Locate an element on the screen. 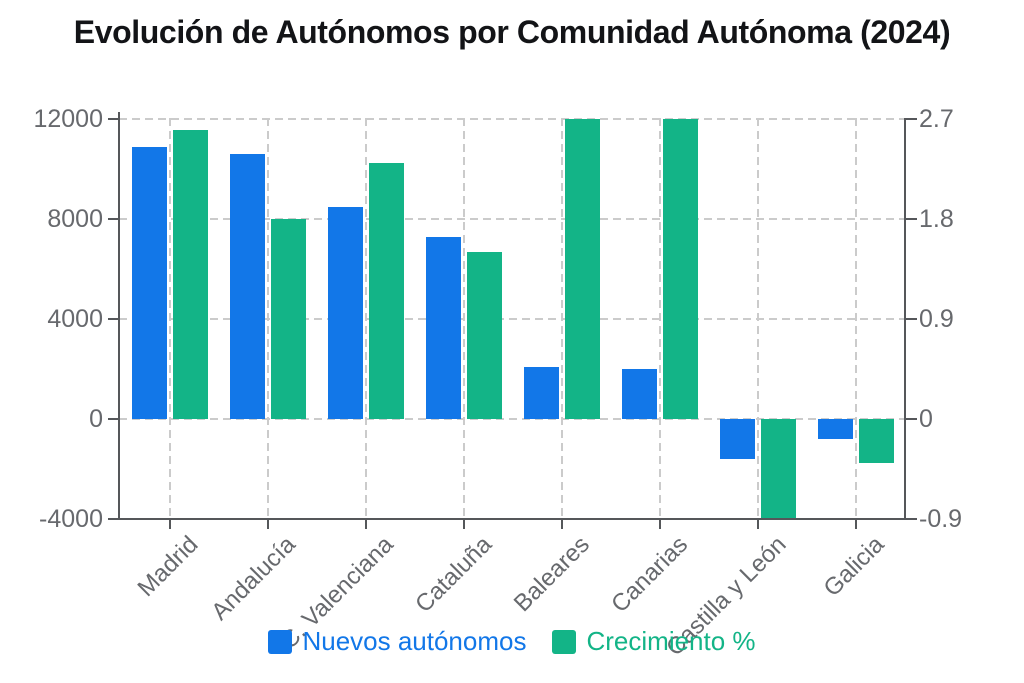 The image size is (1024, 683). bar-crecimiento-c-valenciana is located at coordinates (386, 291).